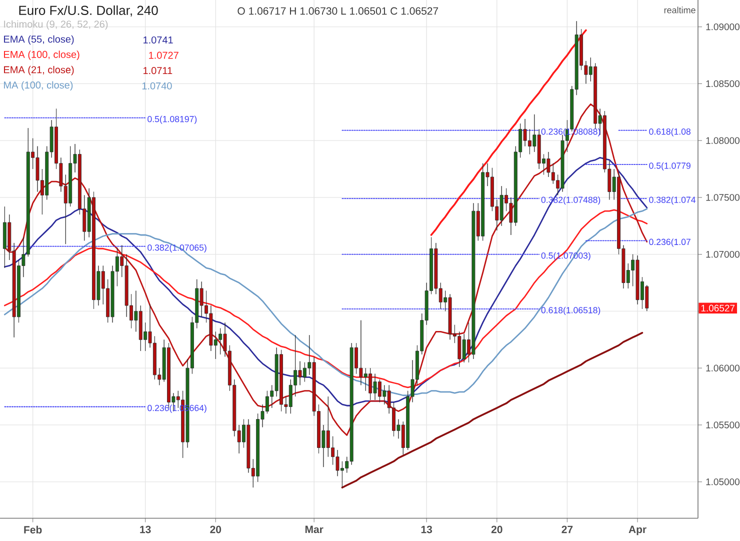 The width and height of the screenshot is (740, 541). Describe the element at coordinates (669, 166) in the screenshot. I see `series-label: 0.5(1.0779` at that location.